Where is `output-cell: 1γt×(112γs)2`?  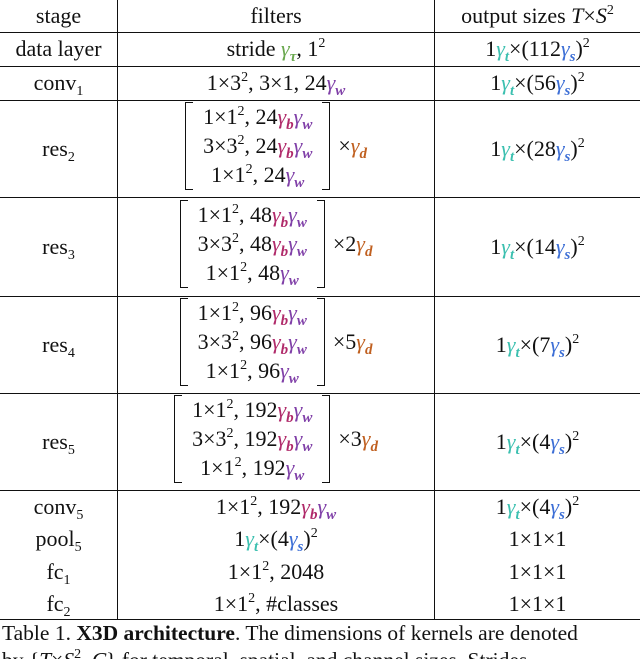
output-cell: 1γt×(112γs)2 is located at coordinates (537, 49).